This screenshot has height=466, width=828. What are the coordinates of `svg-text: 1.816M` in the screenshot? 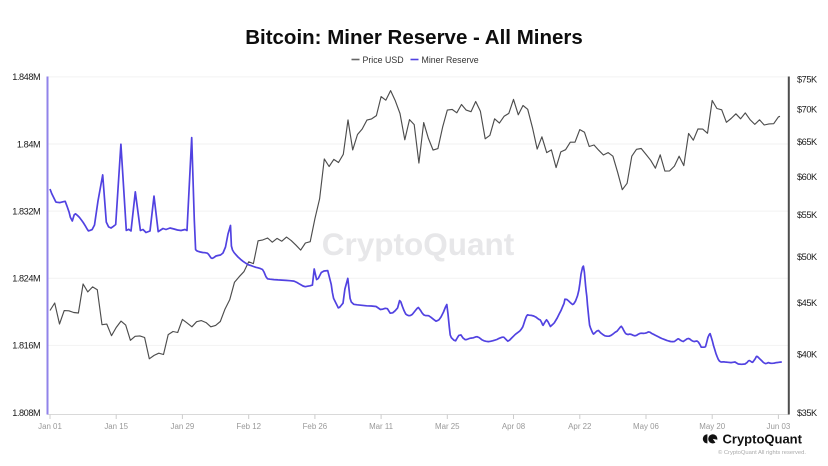 It's located at (26, 346).